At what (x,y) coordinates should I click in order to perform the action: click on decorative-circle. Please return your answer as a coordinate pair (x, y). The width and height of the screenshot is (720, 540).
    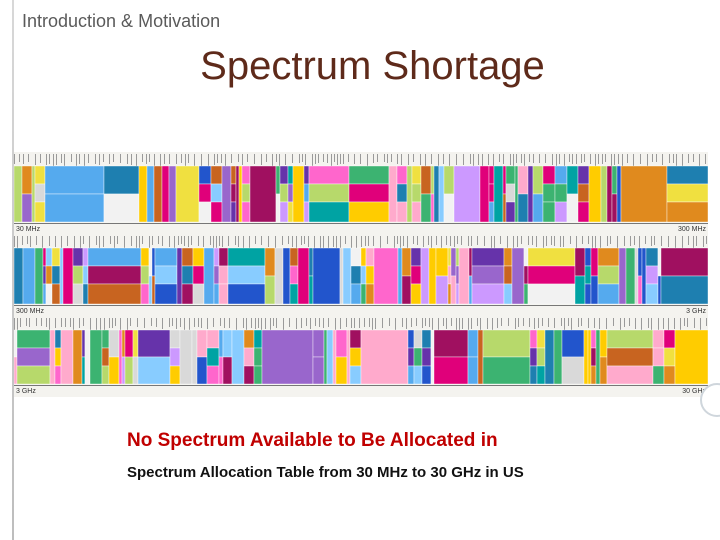
    Looking at the image, I should click on (710, 400).